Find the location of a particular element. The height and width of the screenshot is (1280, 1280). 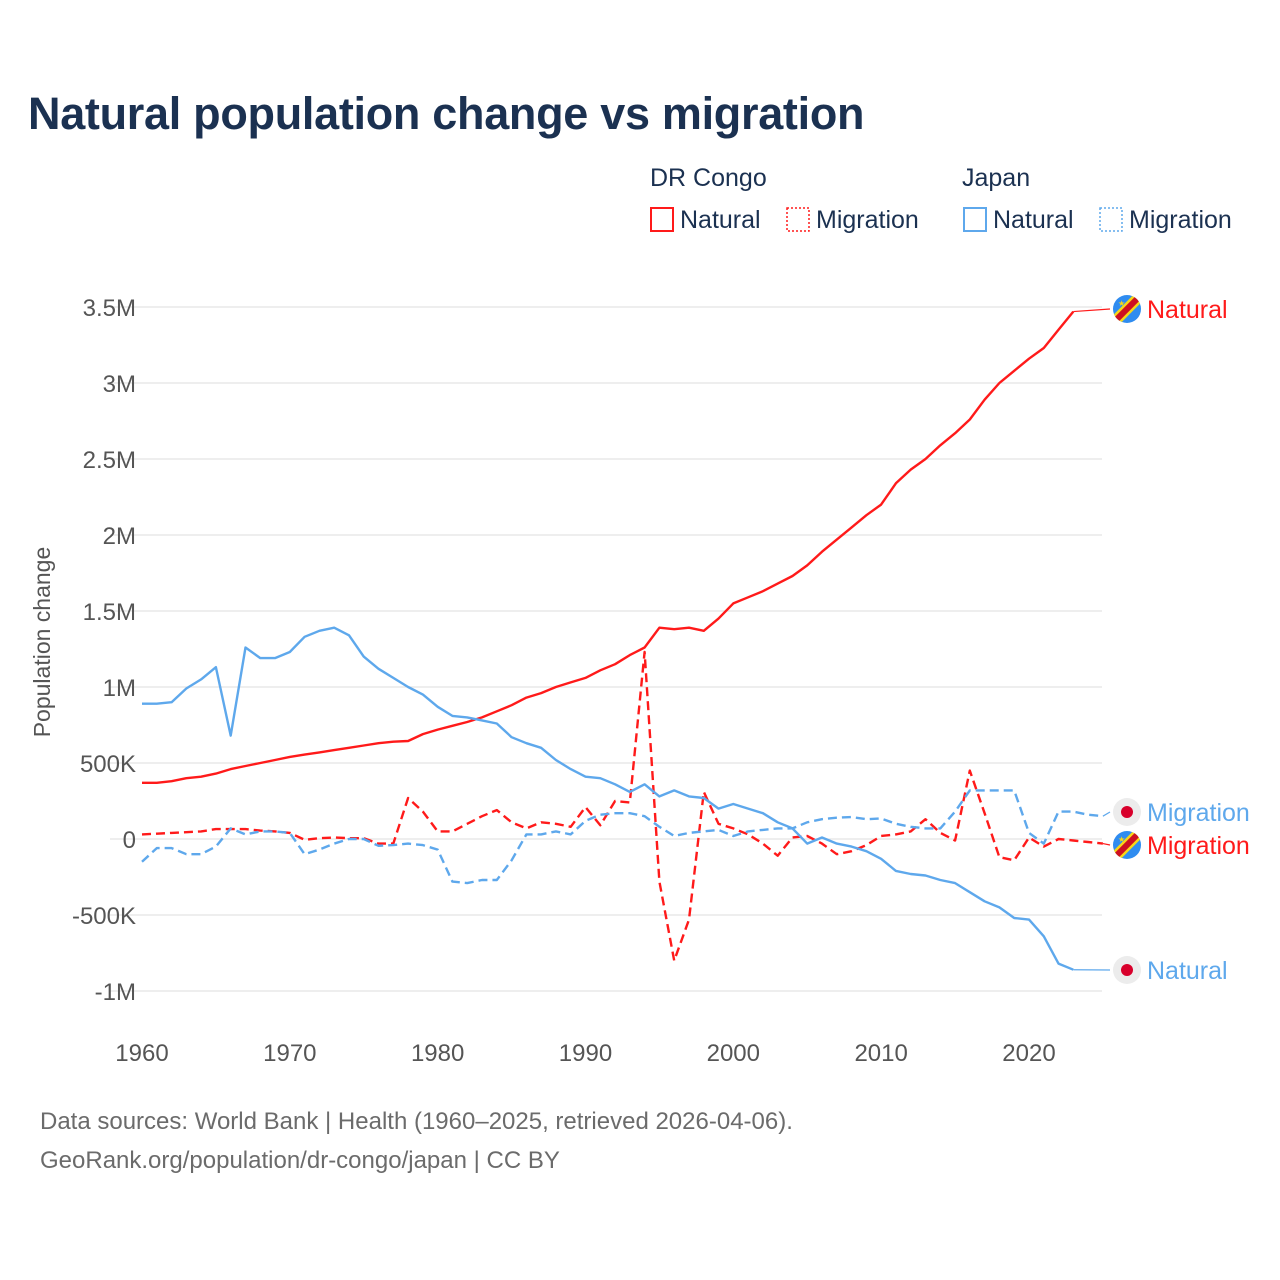

x-tick-label: 2000 is located at coordinates (733, 1053).